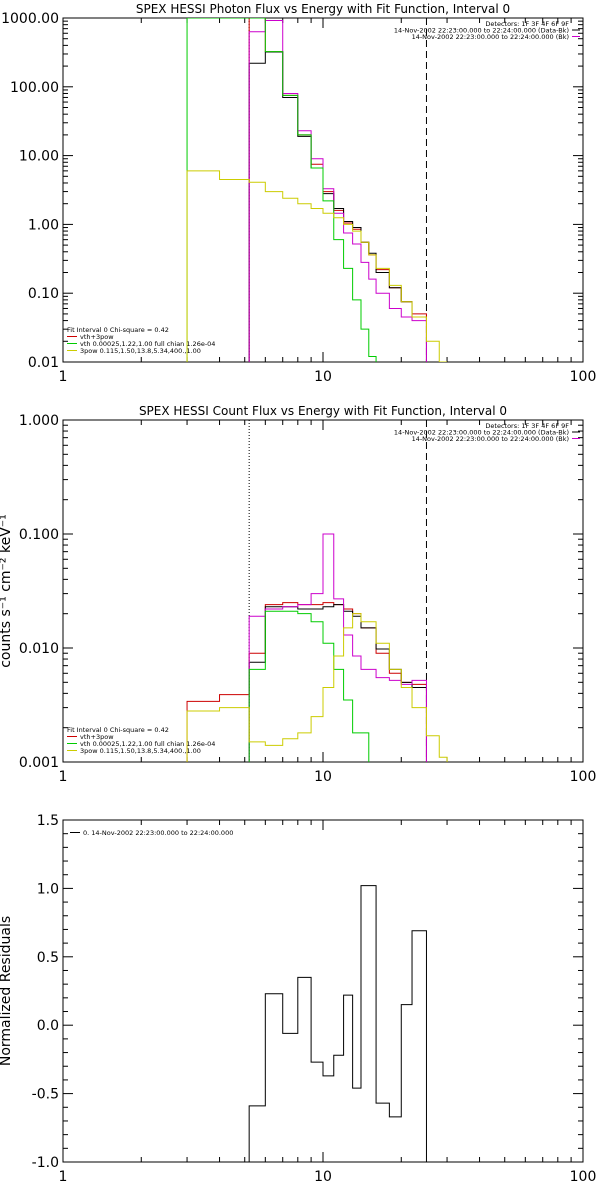  I want to click on y-axis-label: Normalized Residuals, so click(7, 991).